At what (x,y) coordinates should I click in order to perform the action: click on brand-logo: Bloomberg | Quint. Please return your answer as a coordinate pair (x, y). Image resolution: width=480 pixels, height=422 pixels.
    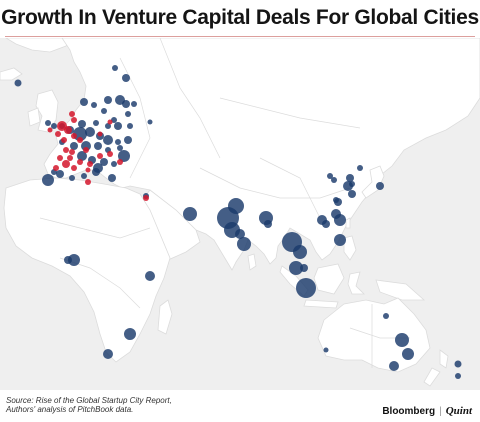
    Looking at the image, I should click on (427, 411).